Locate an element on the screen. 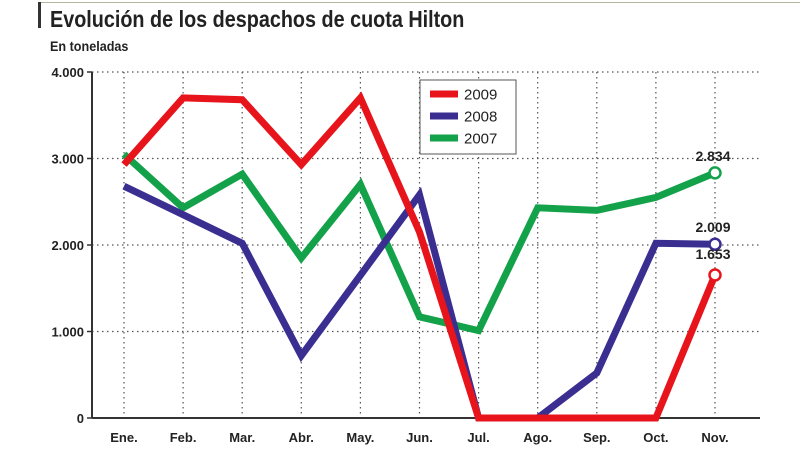  legend-label-2009: 2009 is located at coordinates (480, 95).